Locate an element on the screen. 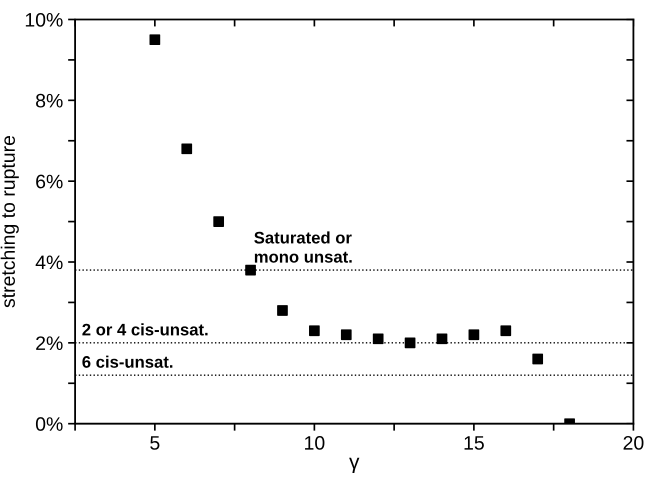 This screenshot has height=487, width=653. y-tick-label: 2% is located at coordinates (49, 343).